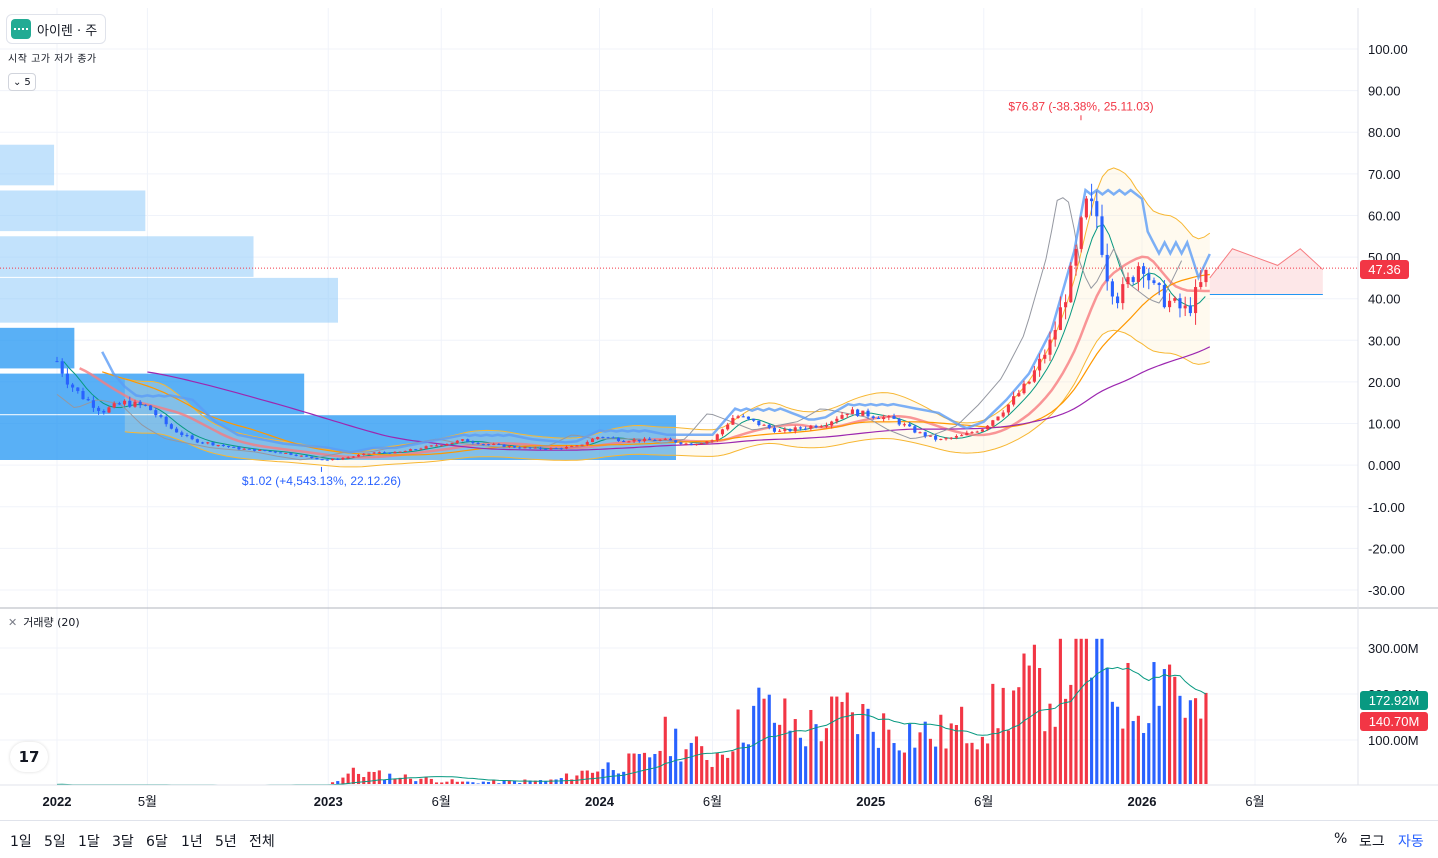  What do you see at coordinates (1393, 740) in the screenshot?
I see `volume-tick-label: 100.00M` at bounding box center [1393, 740].